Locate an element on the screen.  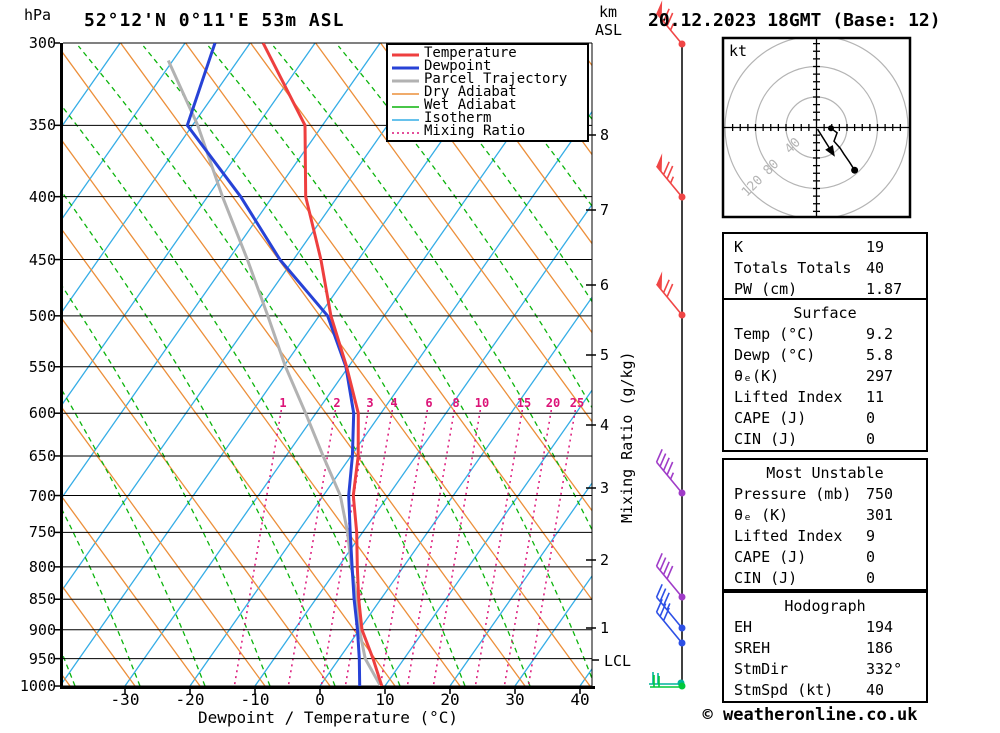
lcl-label: LCL is located at coordinates (618, 661).